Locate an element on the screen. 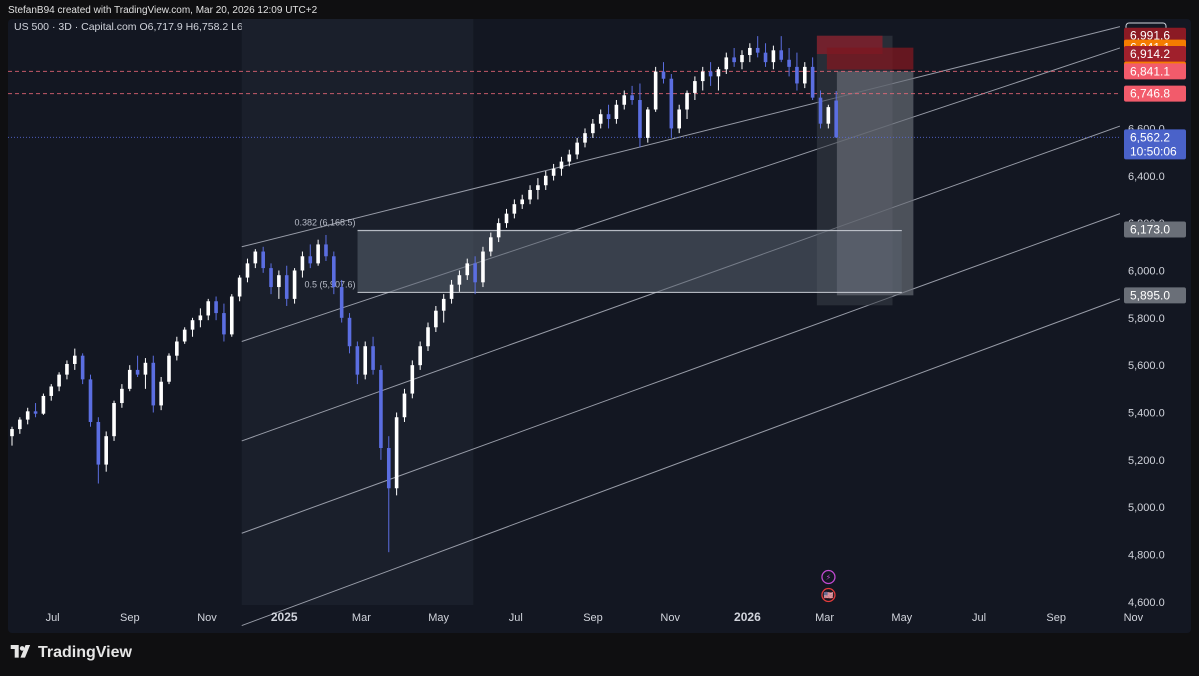 Image resolution: width=1199 pixels, height=676 pixels. stop-loss-zone-inner is located at coordinates (870, 58).